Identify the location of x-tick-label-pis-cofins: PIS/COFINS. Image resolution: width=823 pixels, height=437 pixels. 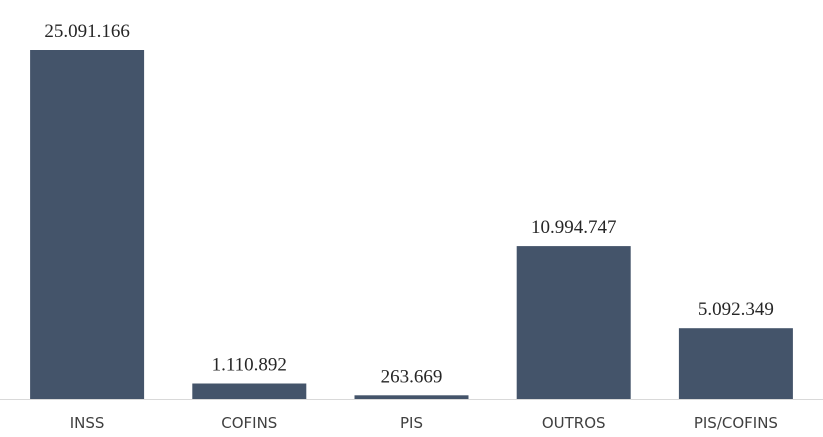
(736, 423).